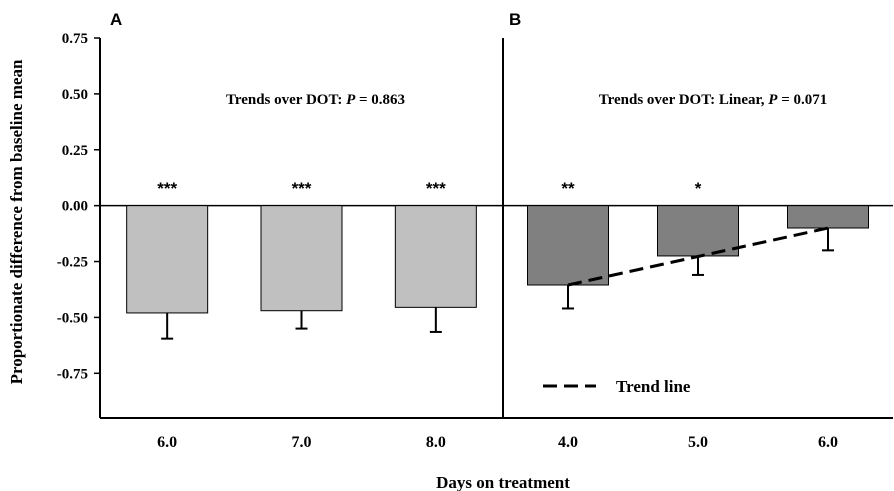 Image resolution: width=894 pixels, height=491 pixels. I want to click on x-tick-labels: 6.0 7.0 8.0 4.0 5.0 6.0, so click(497, 442).